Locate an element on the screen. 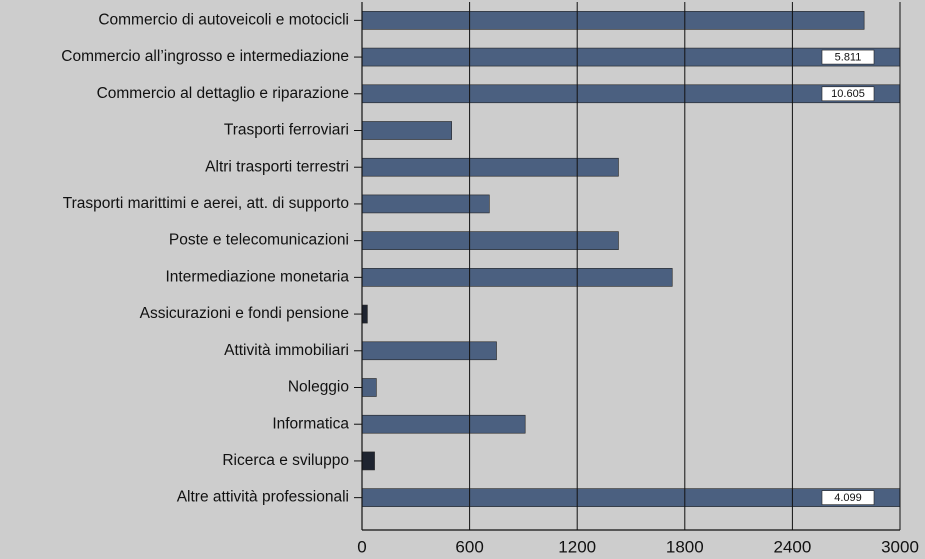 This screenshot has height=559, width=925. x-tick-label: 2400 is located at coordinates (792, 546).